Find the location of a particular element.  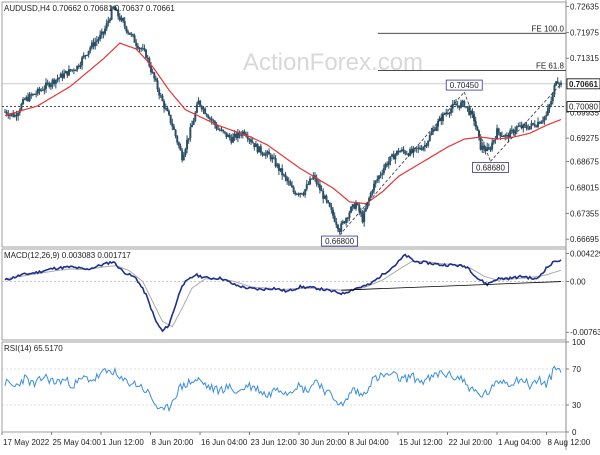

macd-axis-ticks: 0.004229 0.00 -0.007633 is located at coordinates (583, 293).